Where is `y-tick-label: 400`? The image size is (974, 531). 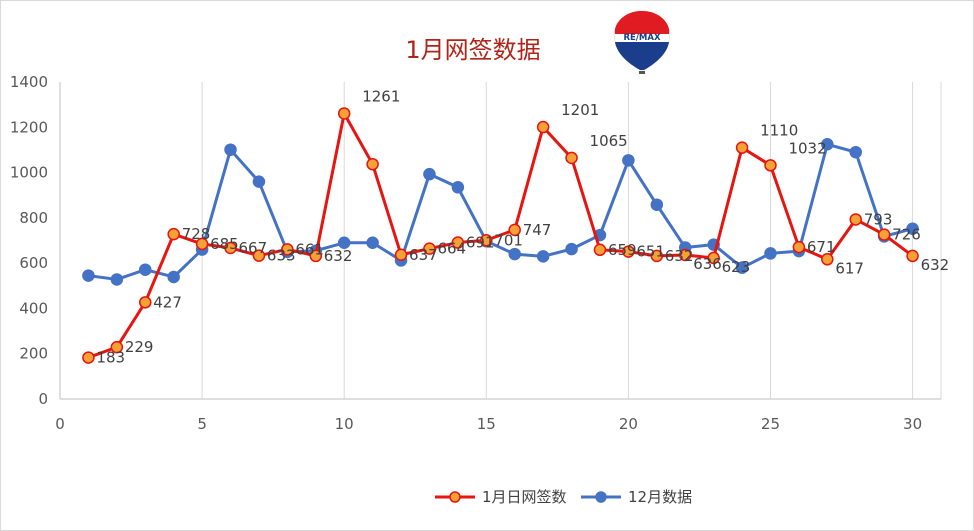
y-tick-label: 400 is located at coordinates (33, 308).